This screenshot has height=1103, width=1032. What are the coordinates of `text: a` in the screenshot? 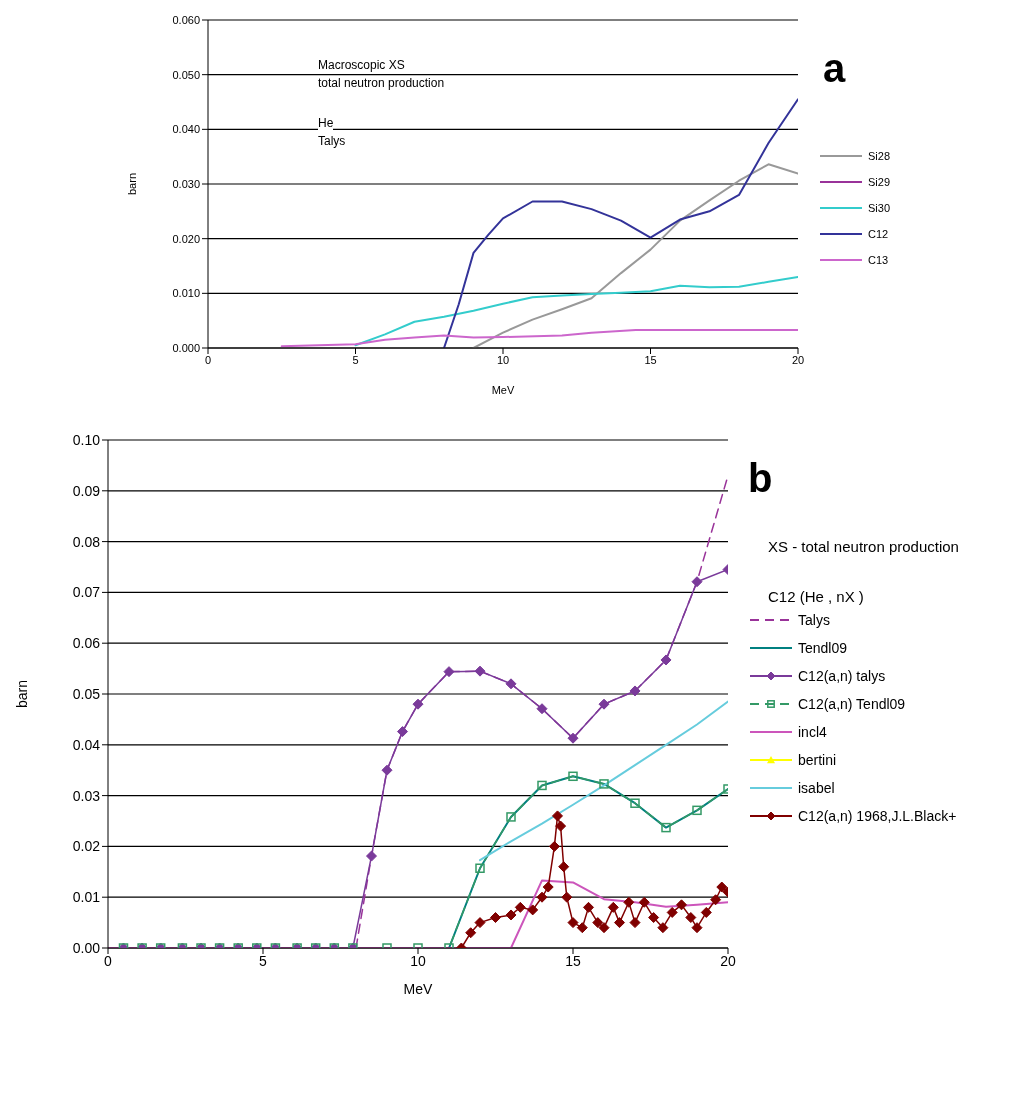 It's located at (834, 68).